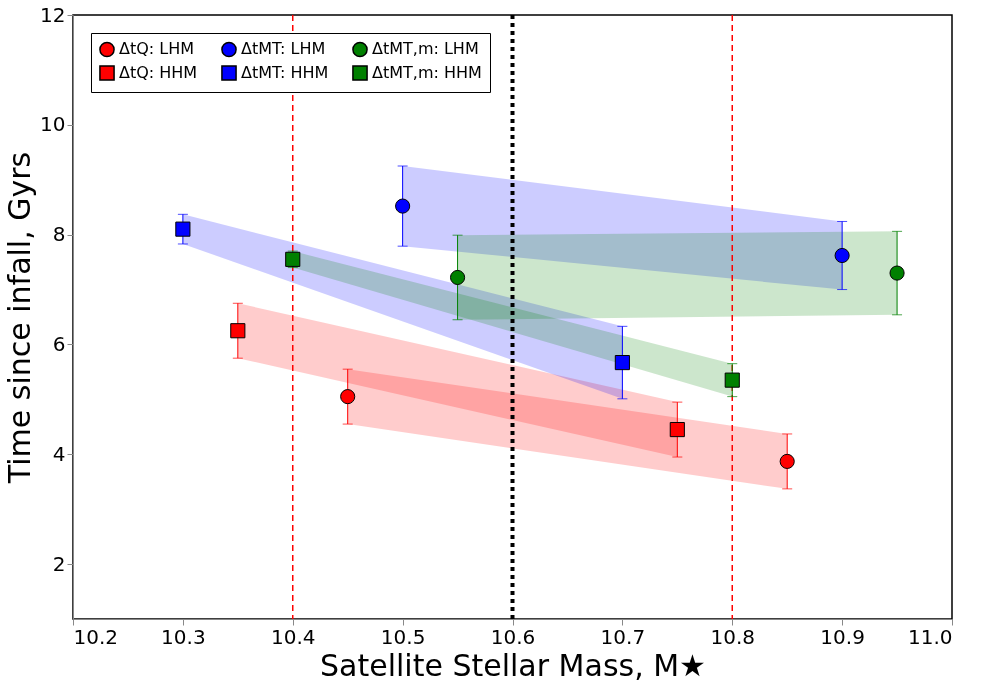 Image resolution: width=1004 pixels, height=697 pixels. What do you see at coordinates (96, 636) in the screenshot?
I see `x-tick-label: 10.2` at bounding box center [96, 636].